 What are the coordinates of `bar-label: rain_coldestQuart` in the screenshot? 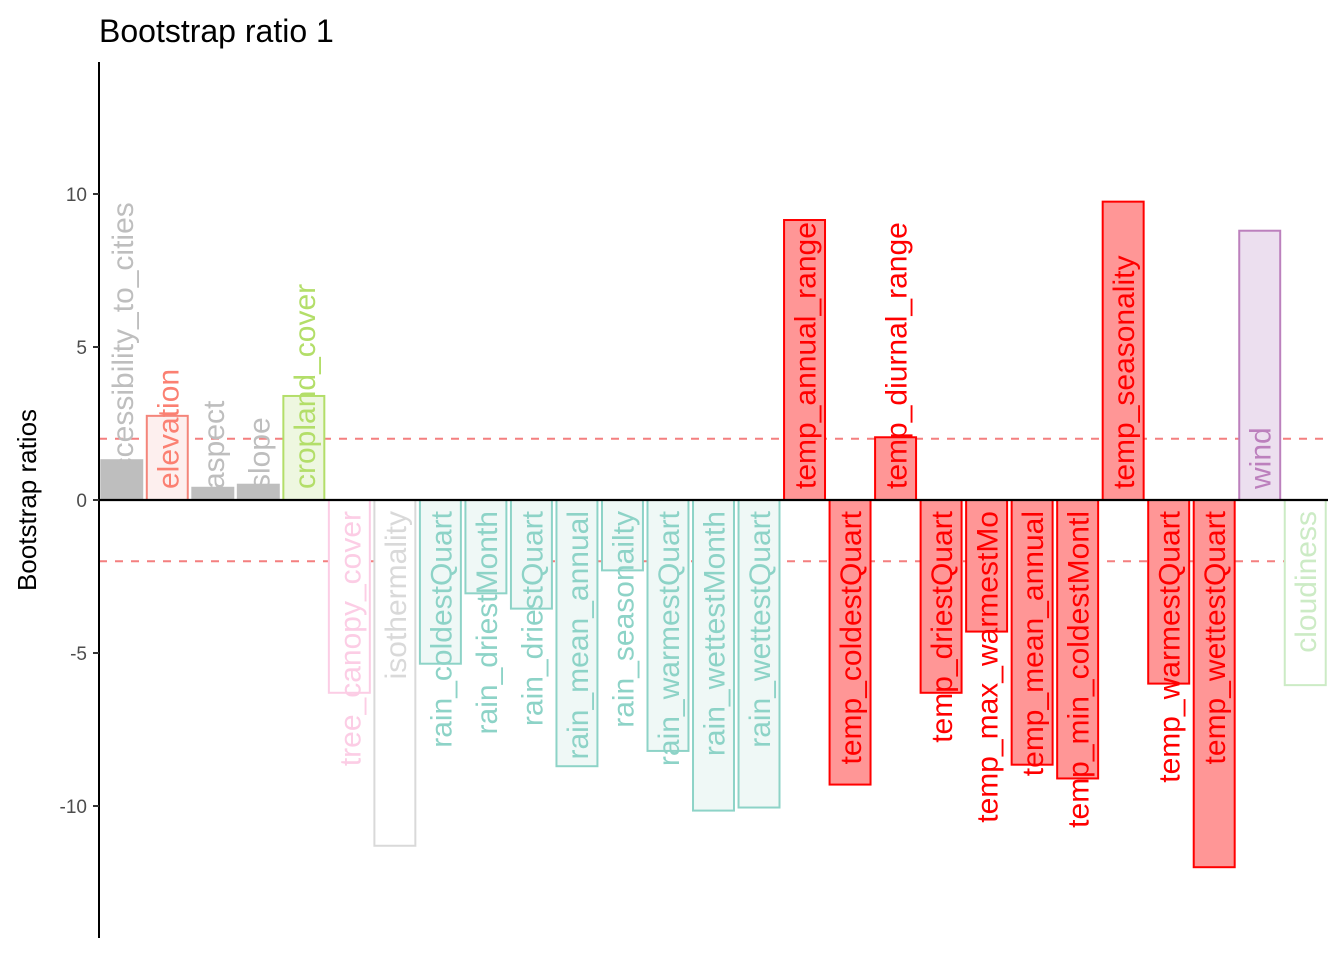 It's located at (441, 628).